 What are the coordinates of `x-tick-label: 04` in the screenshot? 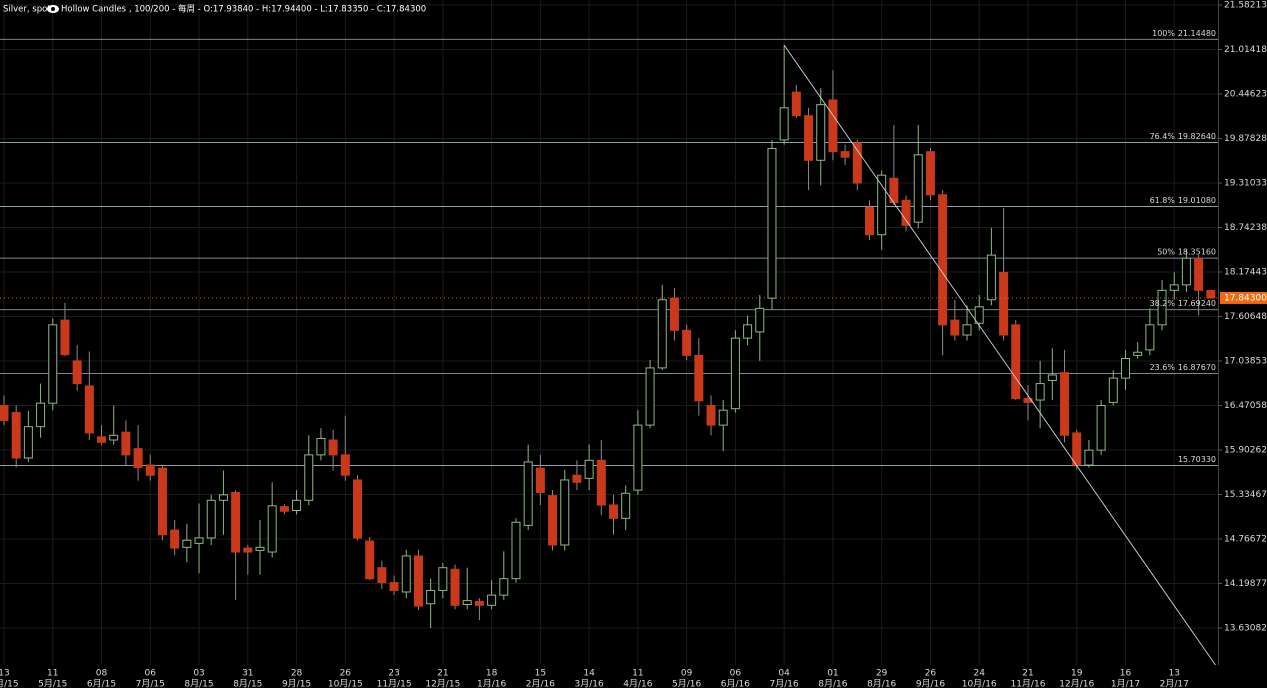 It's located at (784, 674).